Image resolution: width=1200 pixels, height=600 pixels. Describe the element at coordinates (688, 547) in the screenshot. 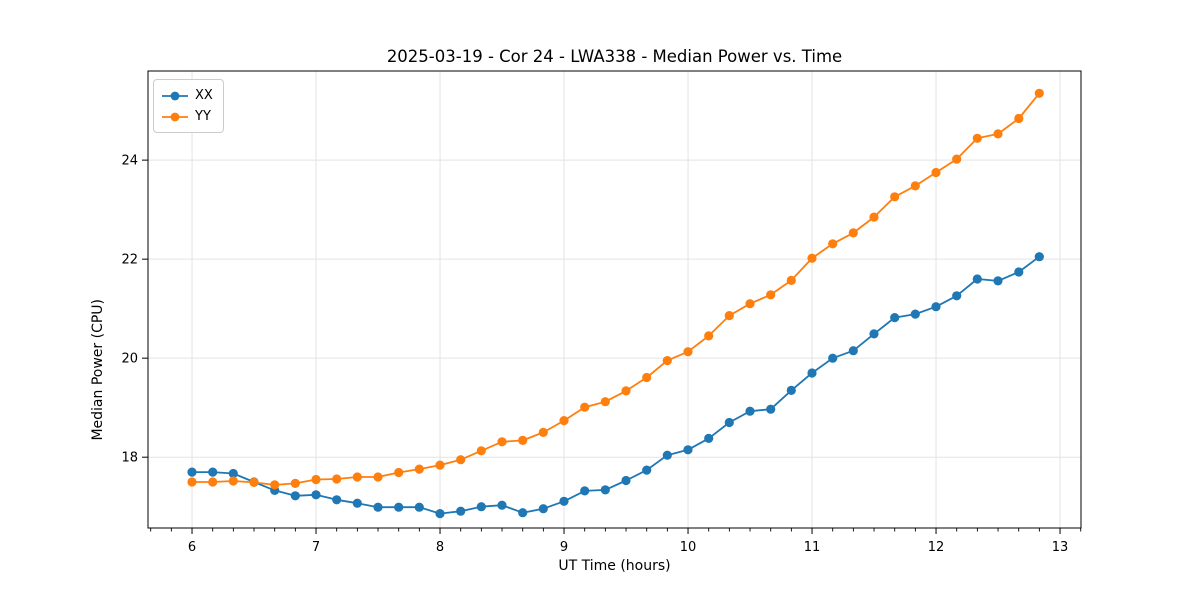

I see `x-tick-label: 10` at that location.